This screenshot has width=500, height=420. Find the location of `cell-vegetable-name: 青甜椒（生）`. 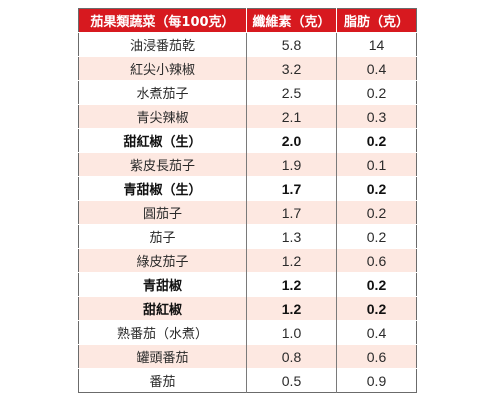

cell-vegetable-name: 青甜椒（生） is located at coordinates (162, 188).